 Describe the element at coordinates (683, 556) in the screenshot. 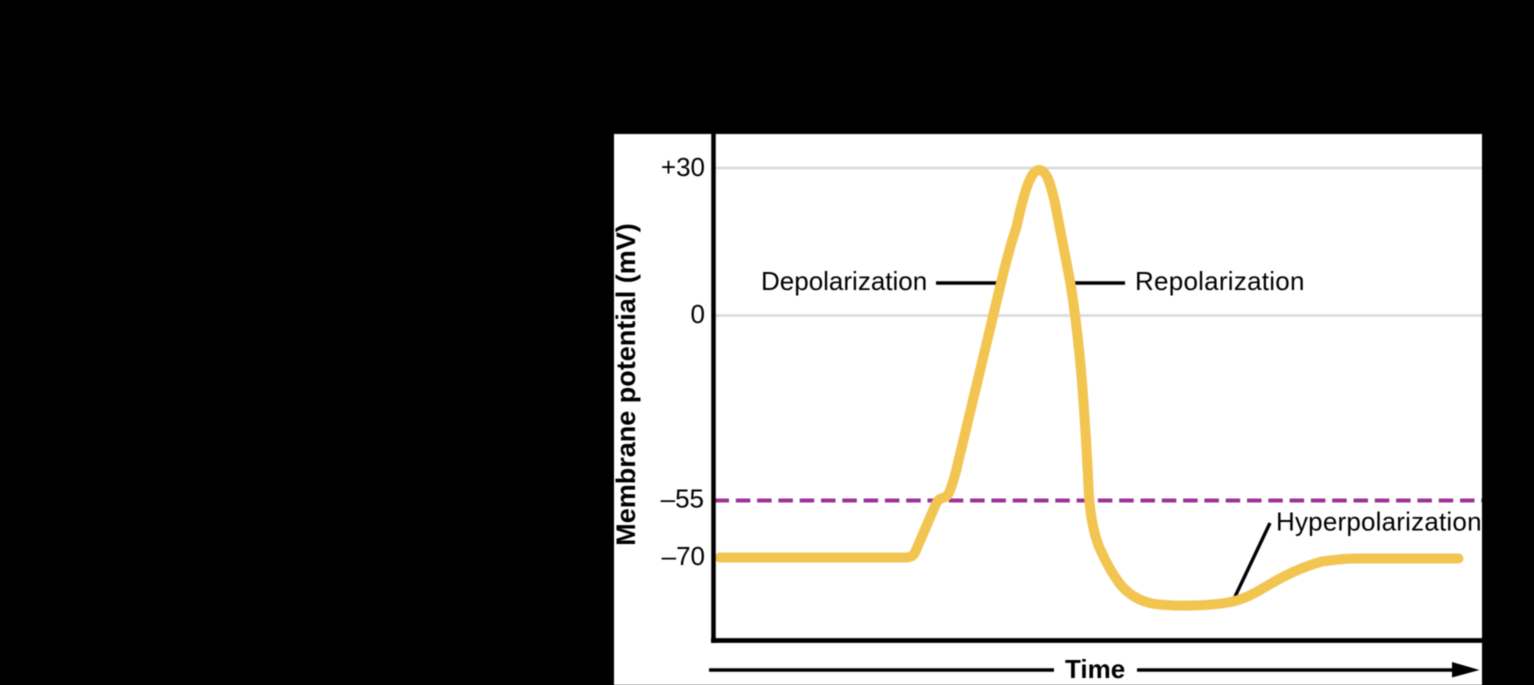

I see `svg-text: –70` at that location.